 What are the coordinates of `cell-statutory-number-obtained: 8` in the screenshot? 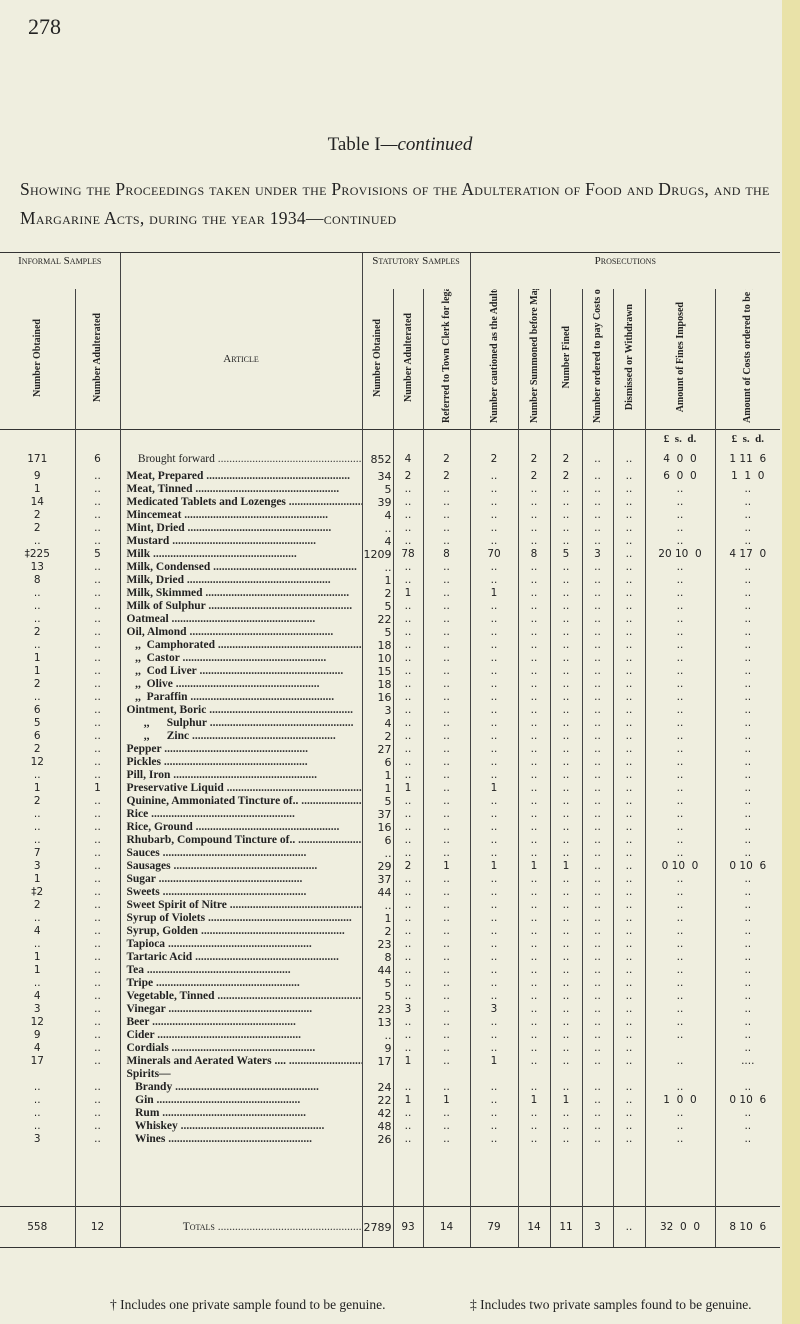 It's located at (377, 957).